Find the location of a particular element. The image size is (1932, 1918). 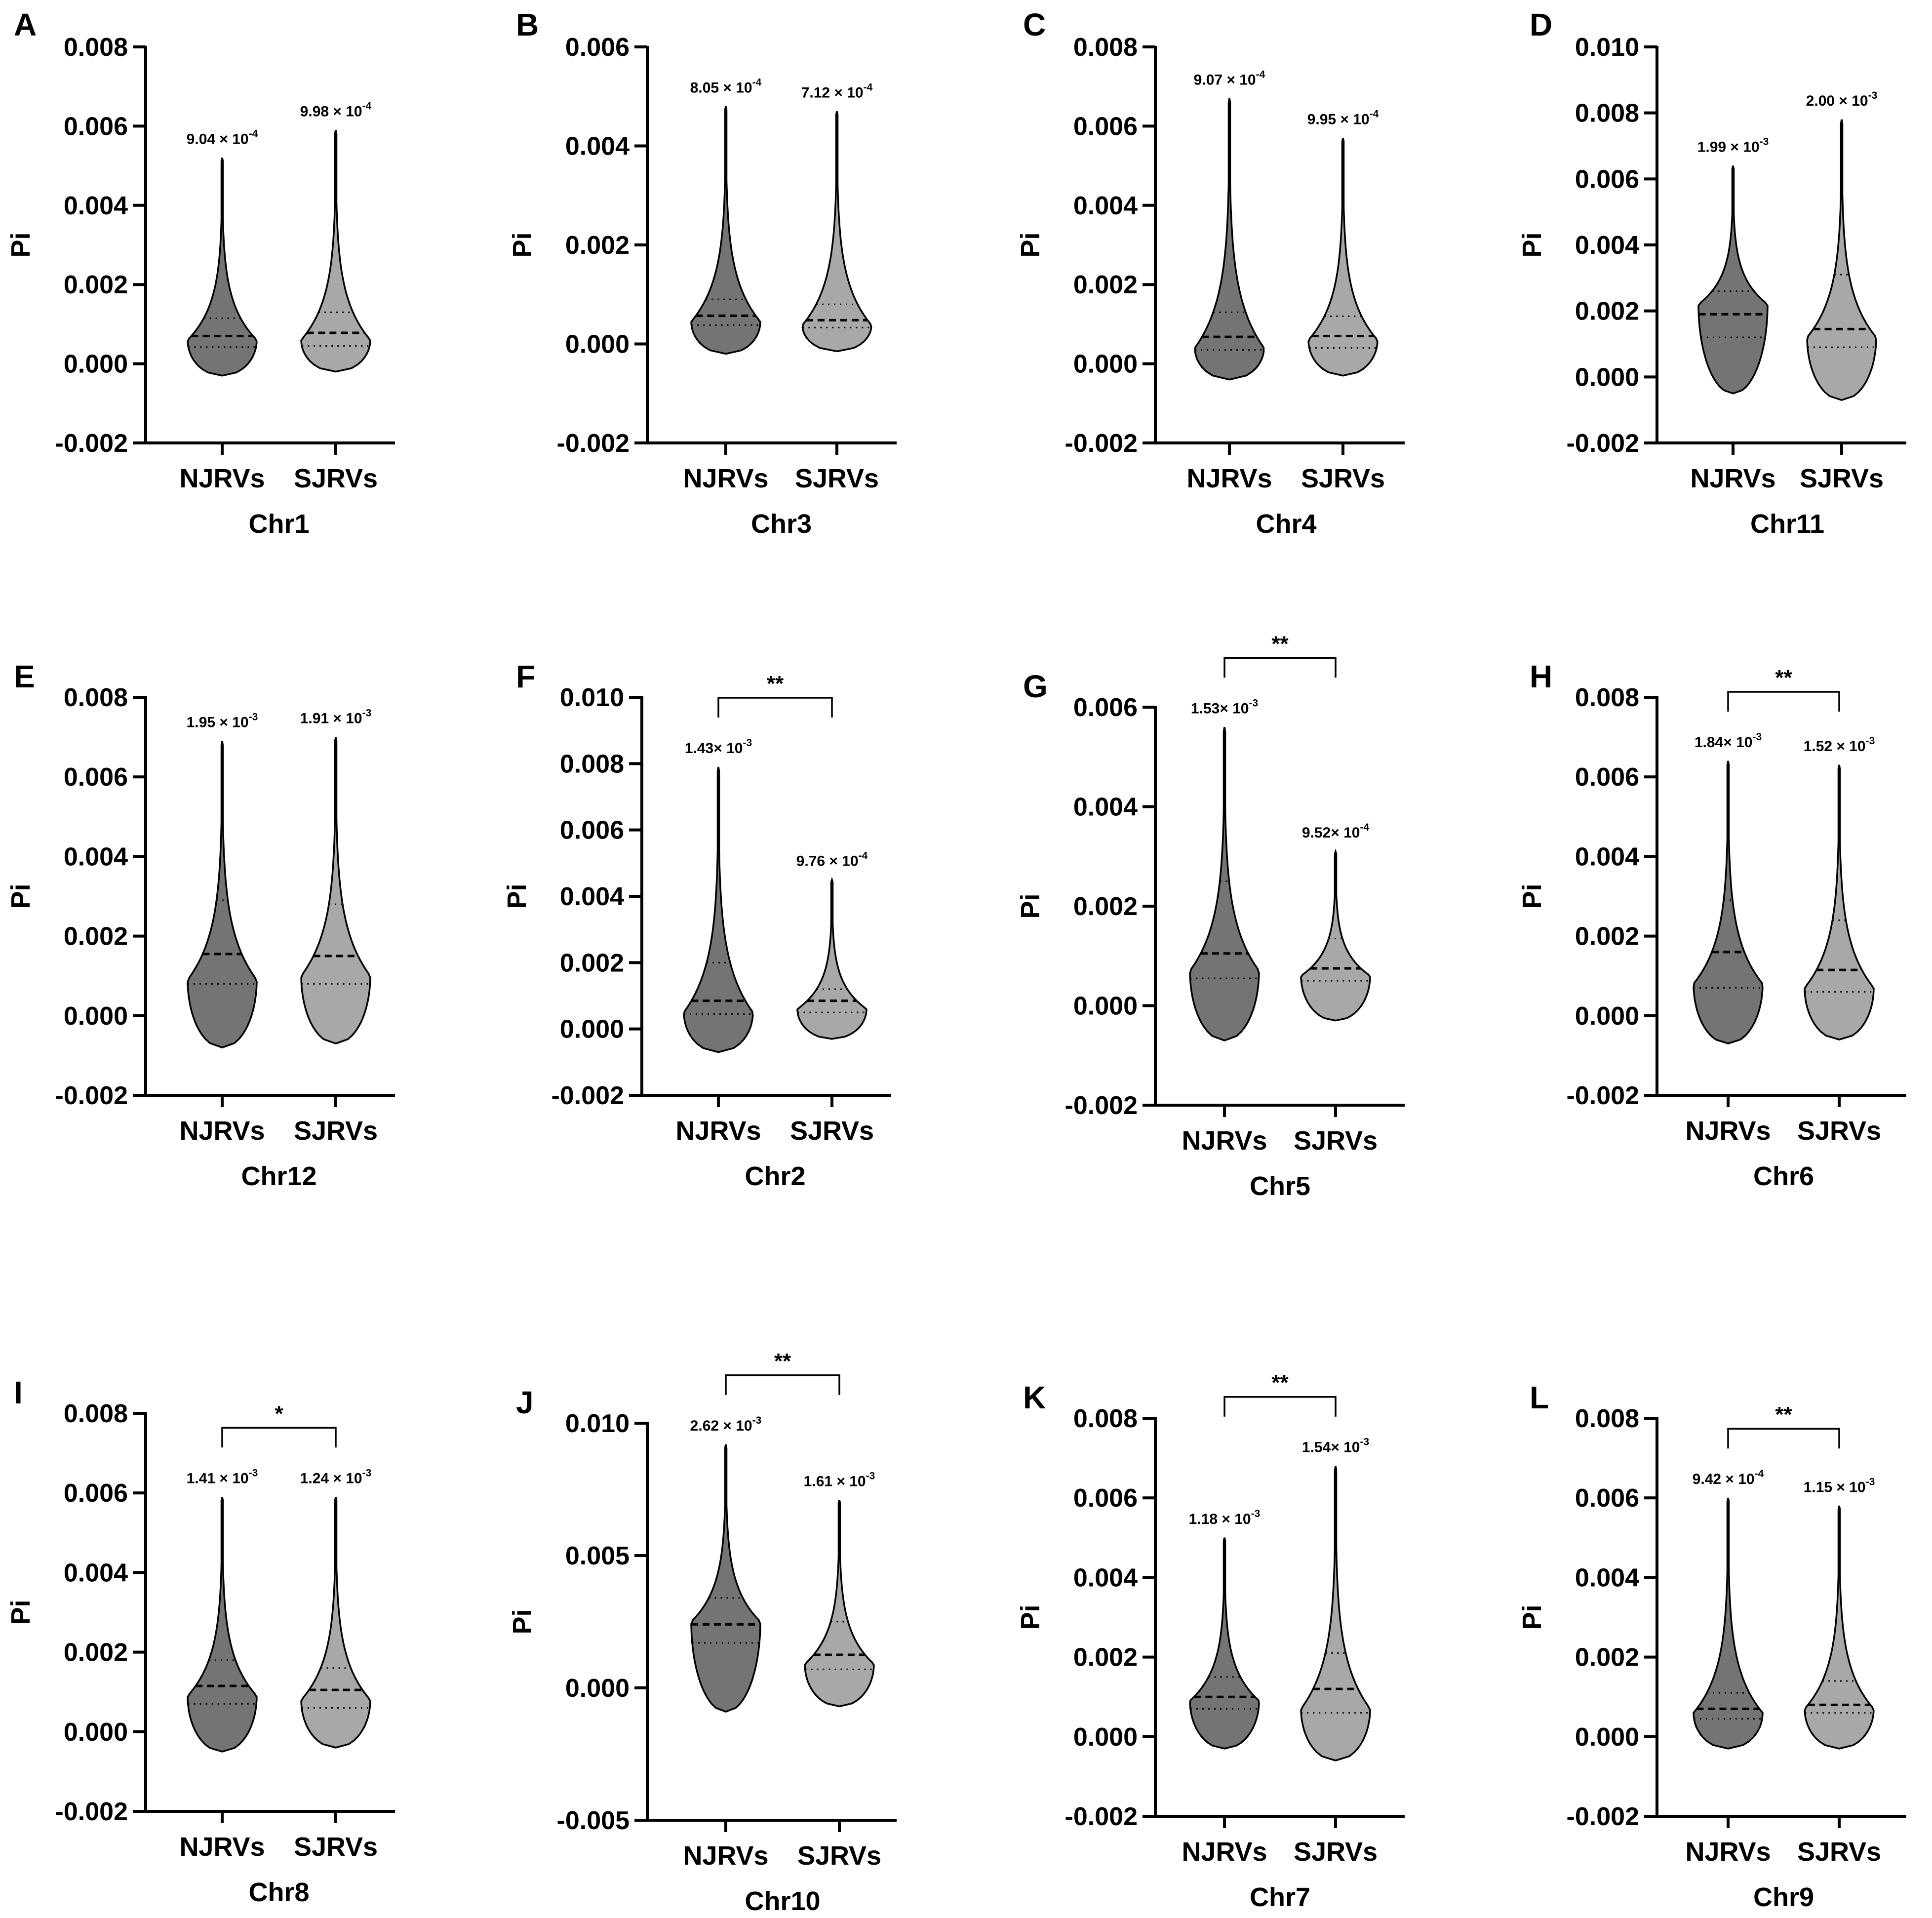

mean-annotation: 1.61 × 10⁻³ is located at coordinates (839, 1479).